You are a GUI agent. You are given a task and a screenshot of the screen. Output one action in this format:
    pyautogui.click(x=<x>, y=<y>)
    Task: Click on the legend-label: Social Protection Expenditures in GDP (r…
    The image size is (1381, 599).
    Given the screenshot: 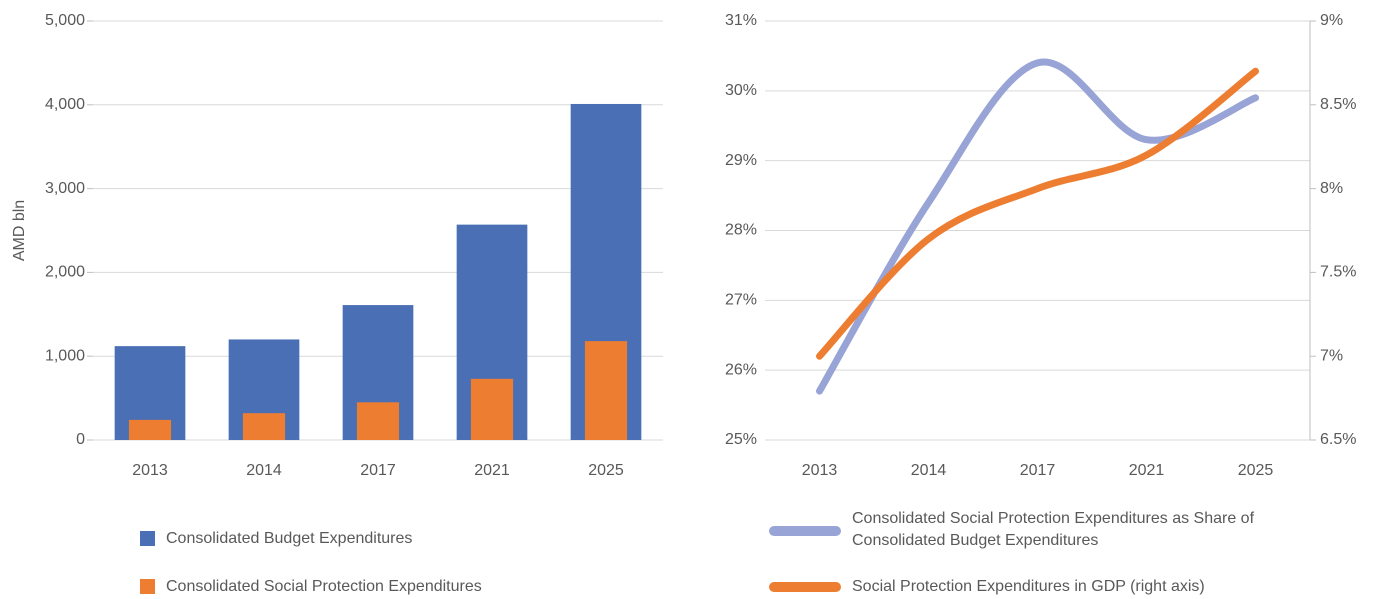 What is the action you would take?
    pyautogui.click(x=1028, y=586)
    